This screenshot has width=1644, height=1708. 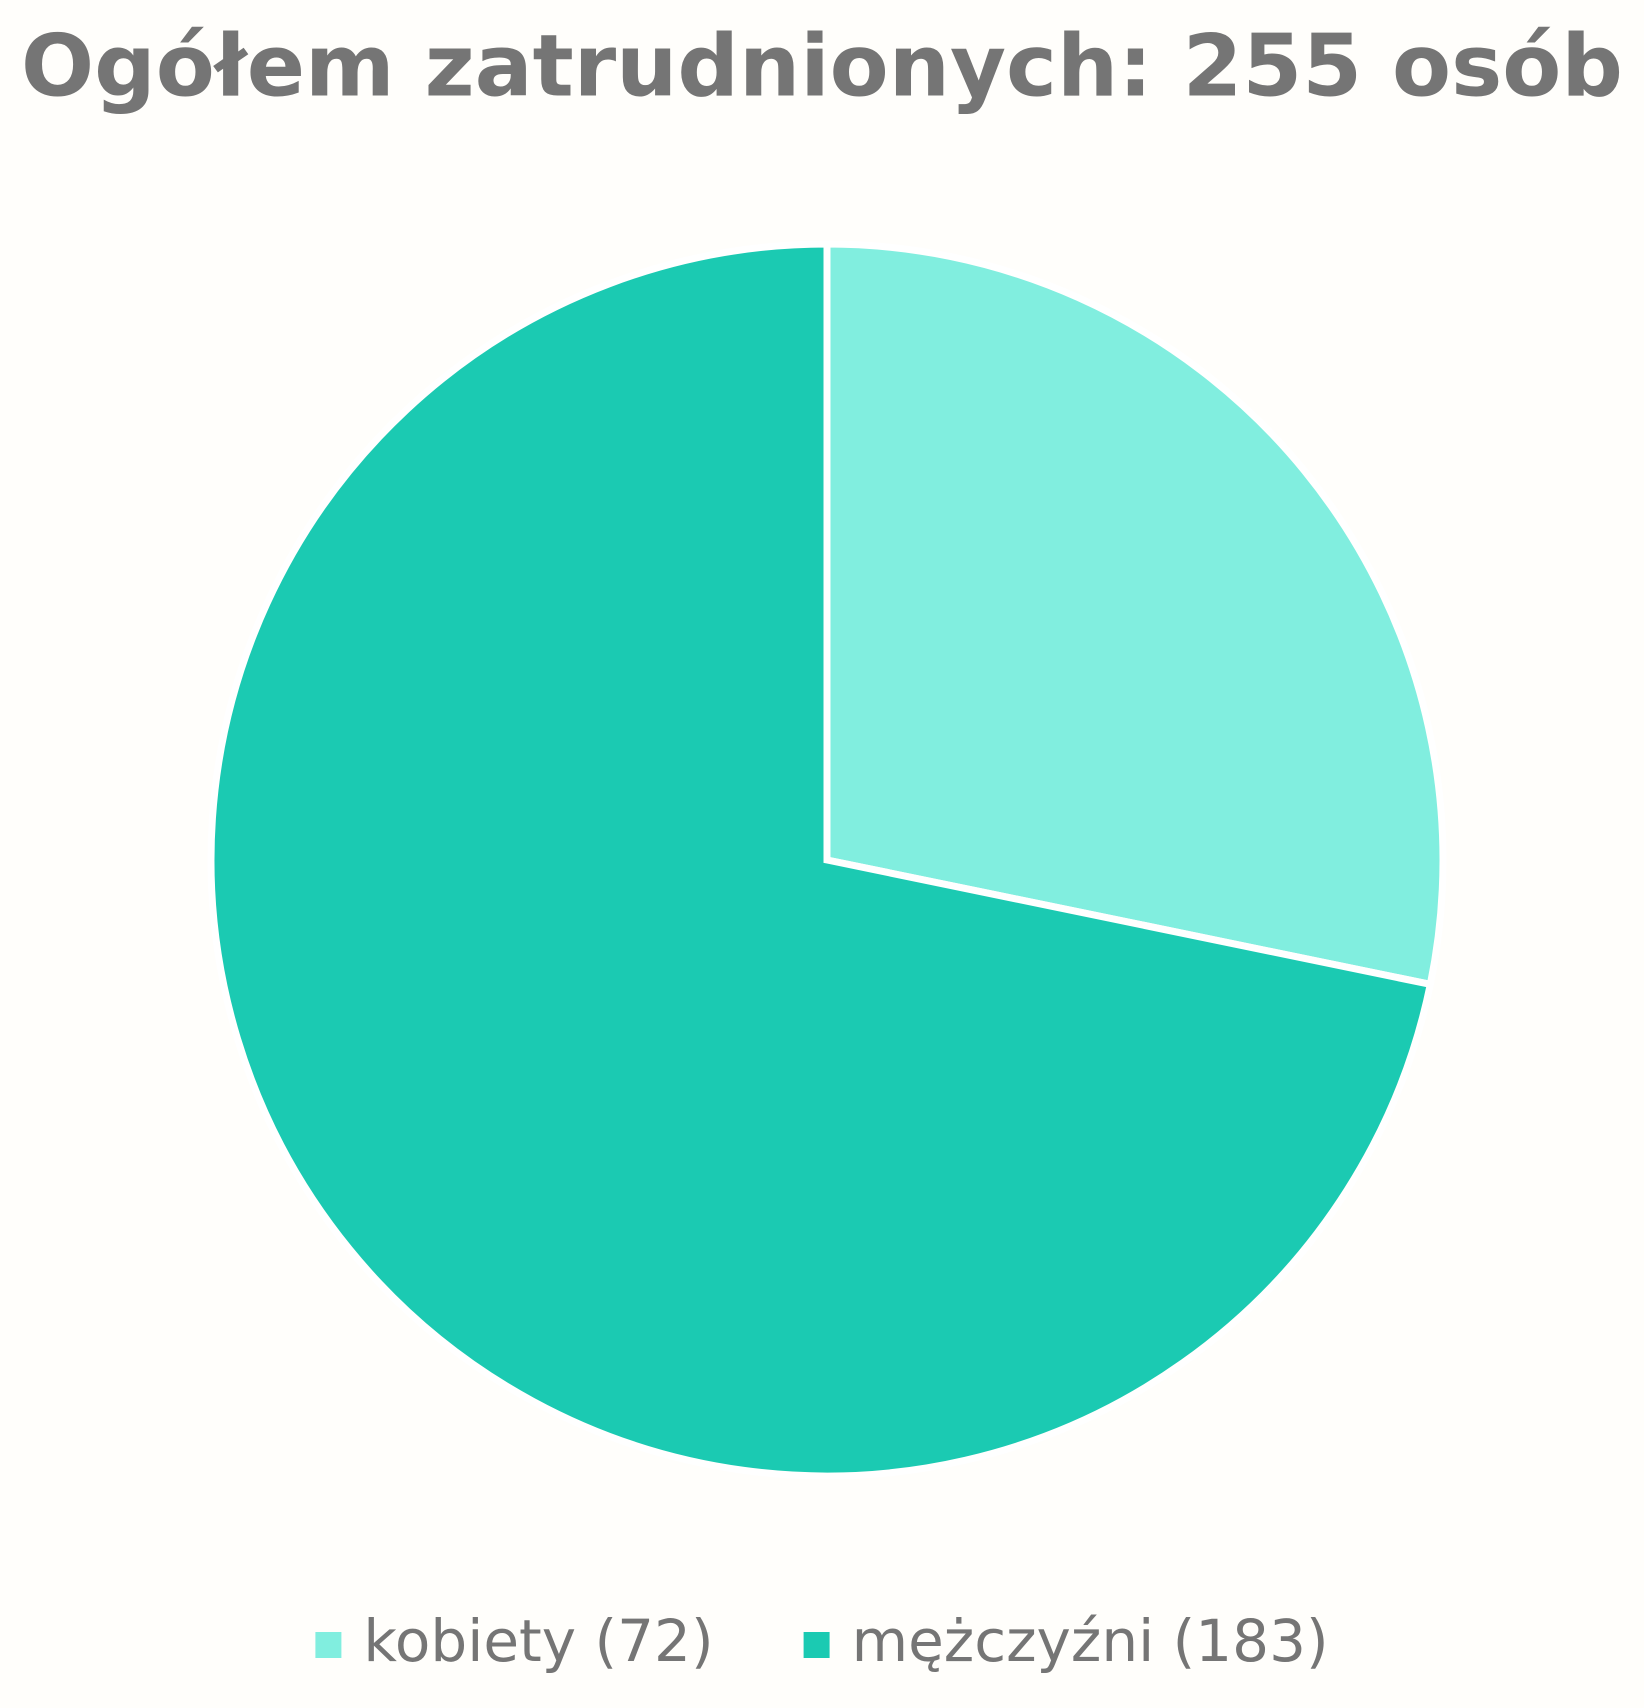 What do you see at coordinates (822, 66) in the screenshot?
I see `chart-title: Ogółem zatrudnionych: 255 osób` at bounding box center [822, 66].